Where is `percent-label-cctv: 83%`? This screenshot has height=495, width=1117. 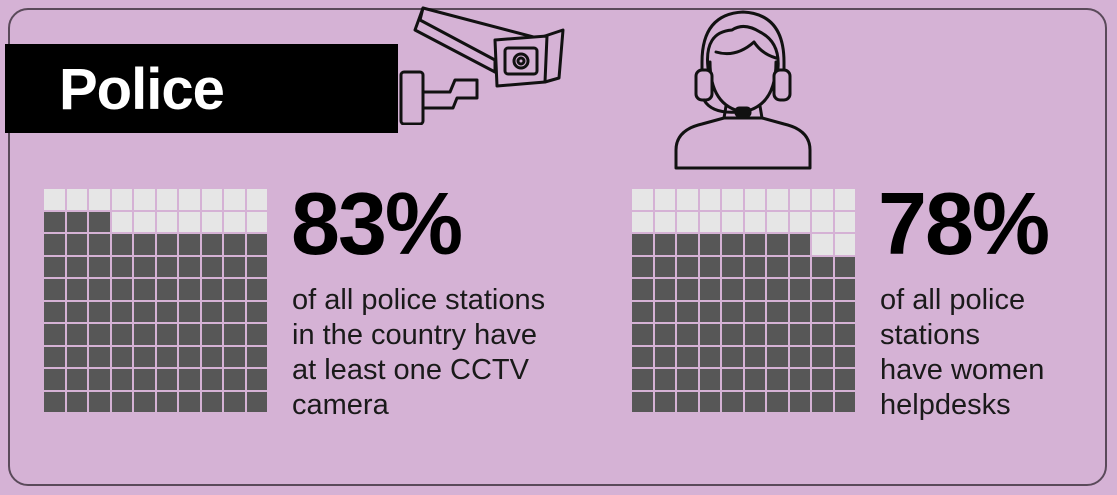 percent-label-cctv: 83% is located at coordinates (377, 223).